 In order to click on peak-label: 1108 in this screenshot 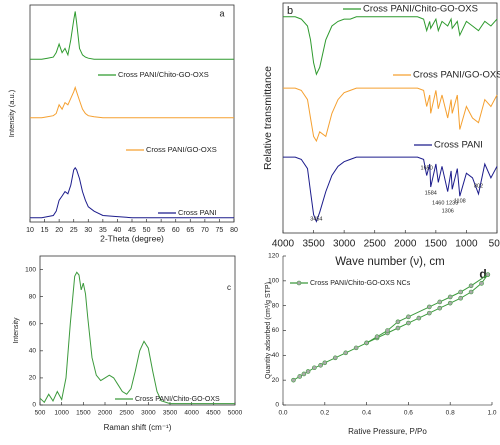, I will do `click(460, 201)`.